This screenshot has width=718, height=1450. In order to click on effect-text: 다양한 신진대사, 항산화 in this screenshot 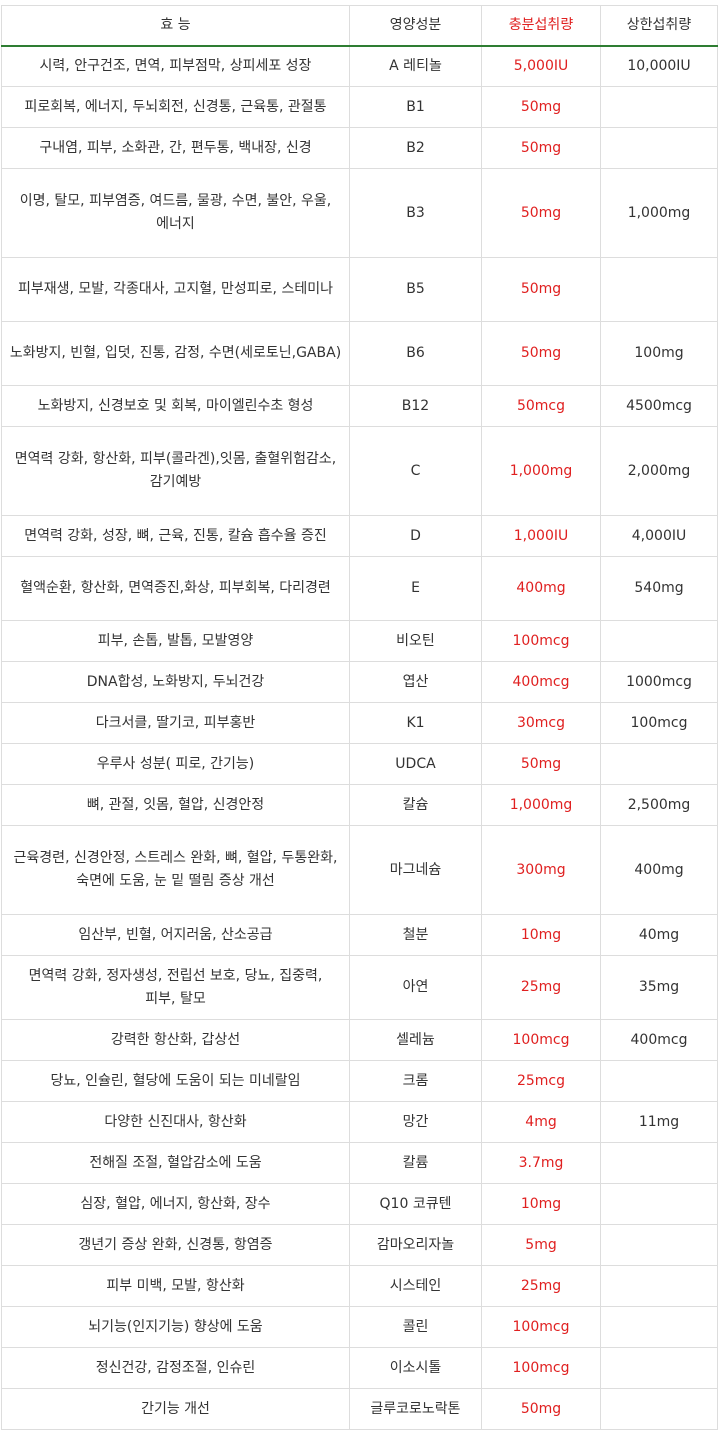, I will do `click(175, 1121)`.